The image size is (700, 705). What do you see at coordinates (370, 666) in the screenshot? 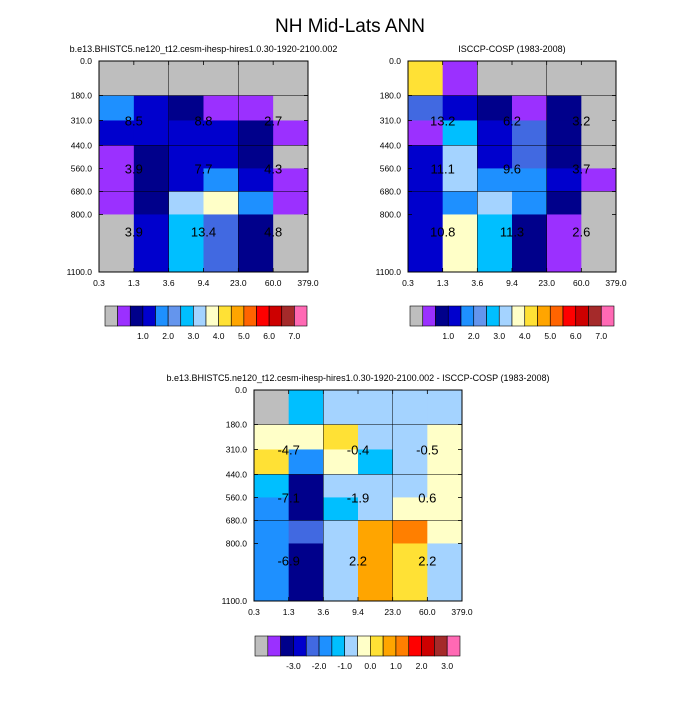
I see `colorbar-label: 0.0` at bounding box center [370, 666].